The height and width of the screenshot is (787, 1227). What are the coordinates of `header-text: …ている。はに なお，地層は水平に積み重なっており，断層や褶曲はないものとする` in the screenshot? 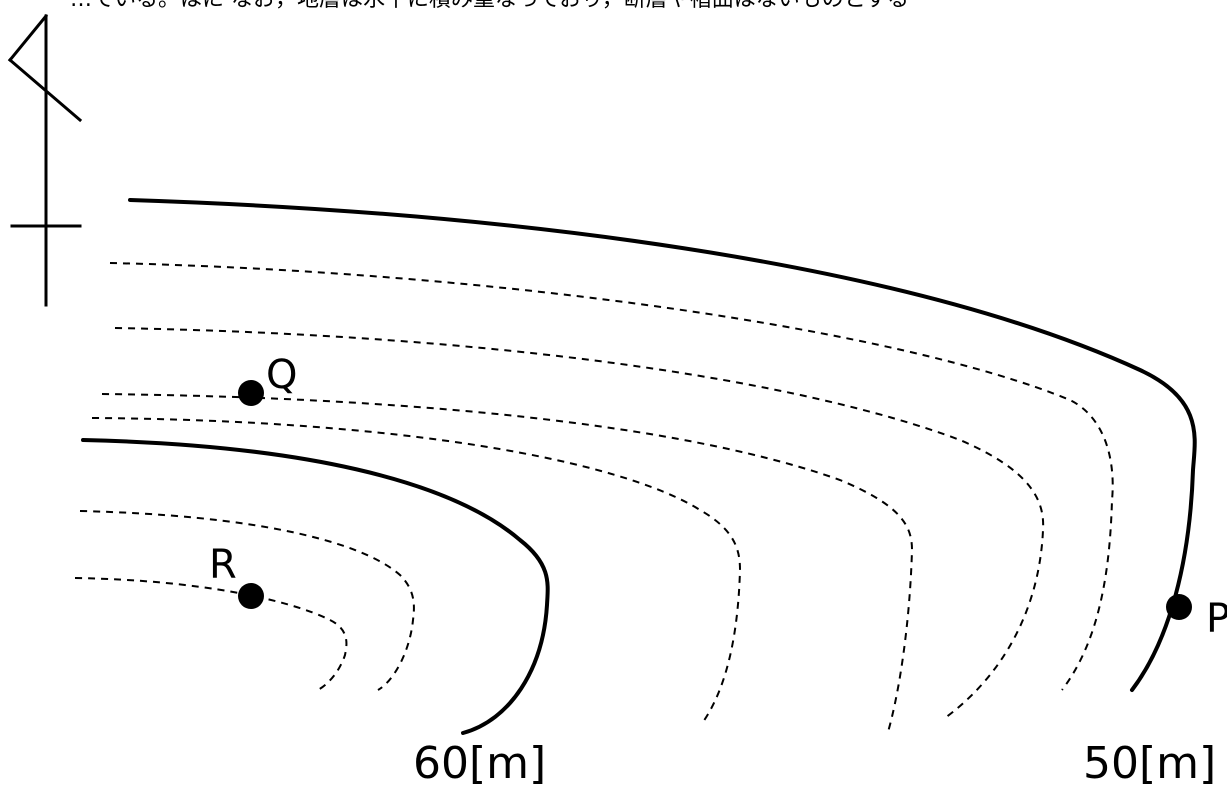 It's located at (489, 6).